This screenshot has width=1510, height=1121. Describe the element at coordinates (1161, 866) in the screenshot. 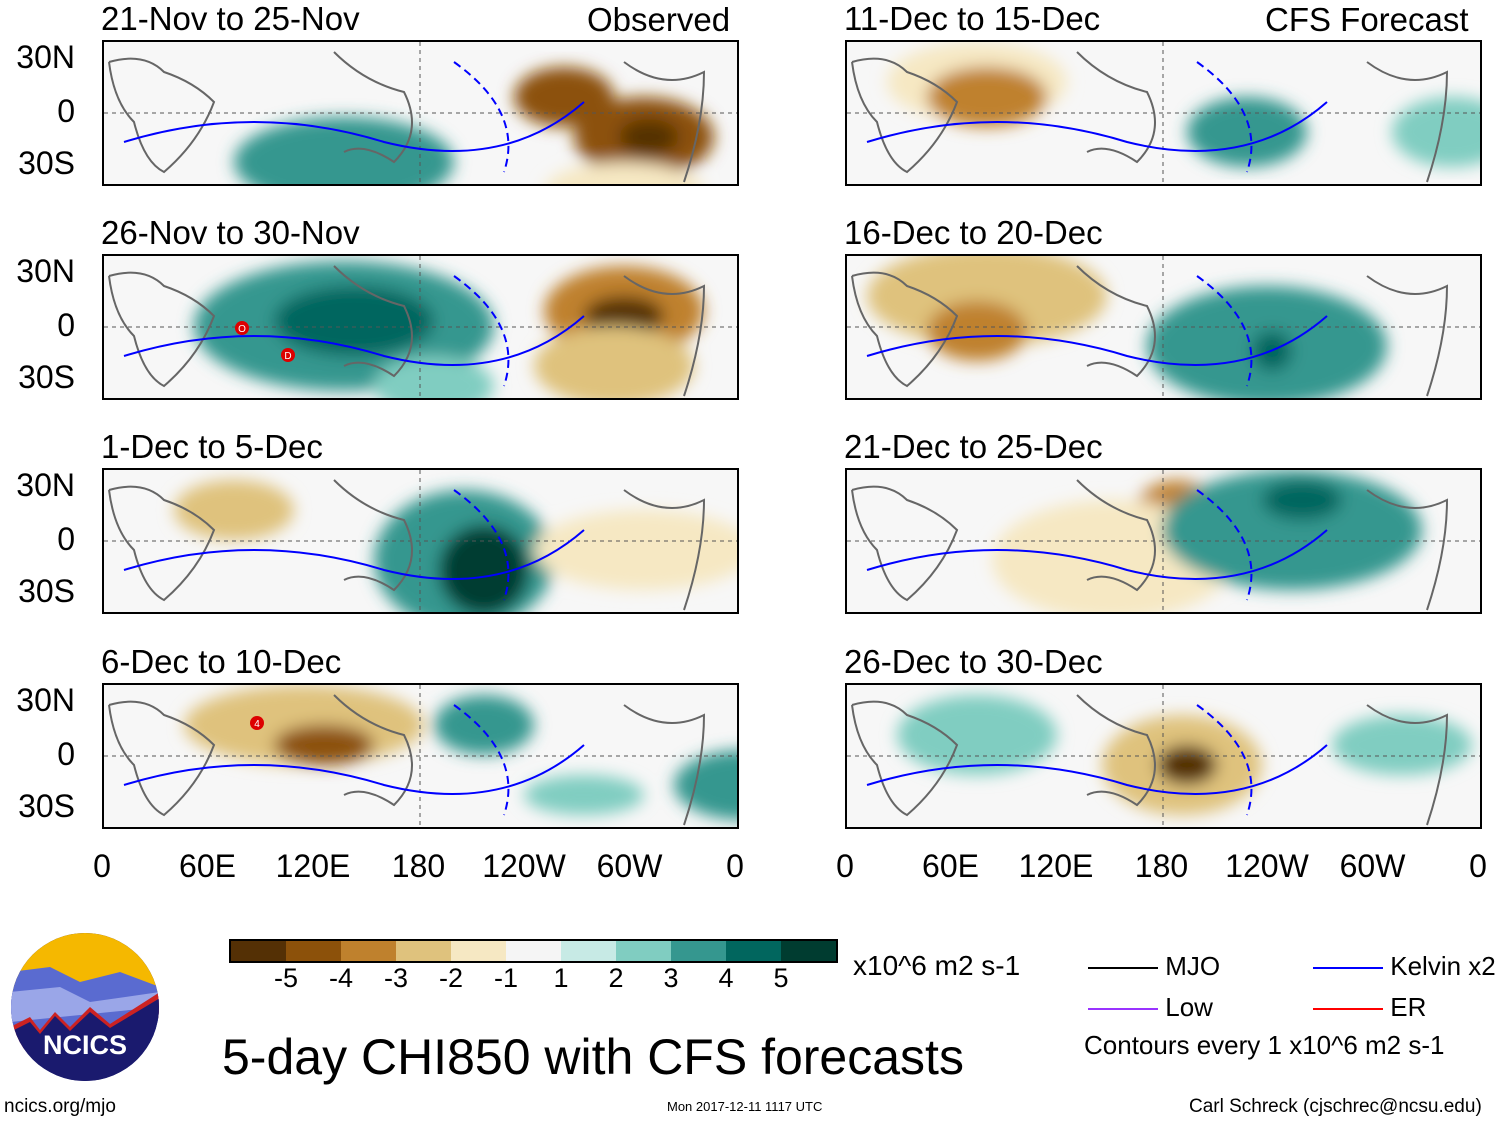

I see `lon-label: 180` at that location.